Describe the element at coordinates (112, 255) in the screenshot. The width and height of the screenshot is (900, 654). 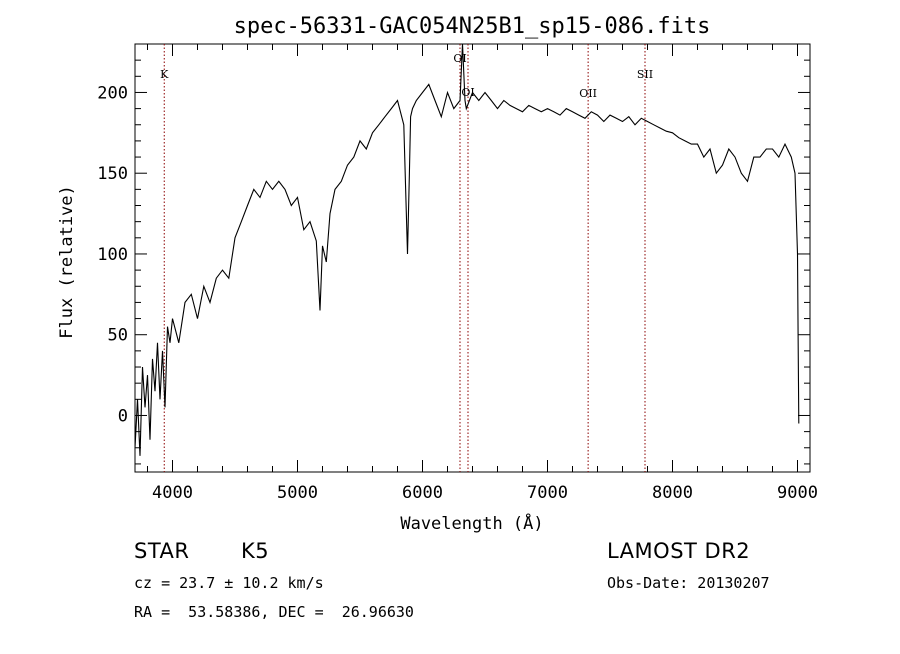
I see `y-tick-label: 100` at that location.